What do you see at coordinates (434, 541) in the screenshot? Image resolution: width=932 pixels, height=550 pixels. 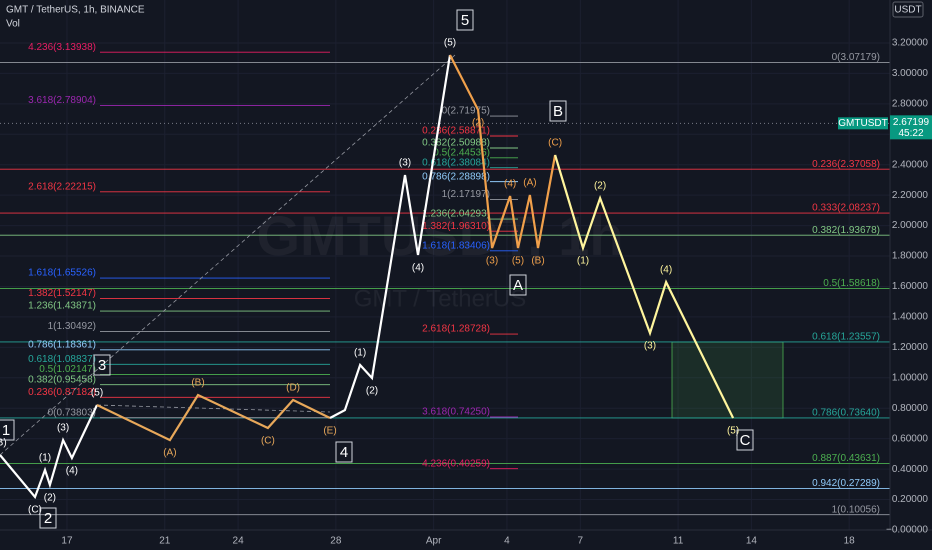 I see `x-tick-label: Apr` at bounding box center [434, 541].